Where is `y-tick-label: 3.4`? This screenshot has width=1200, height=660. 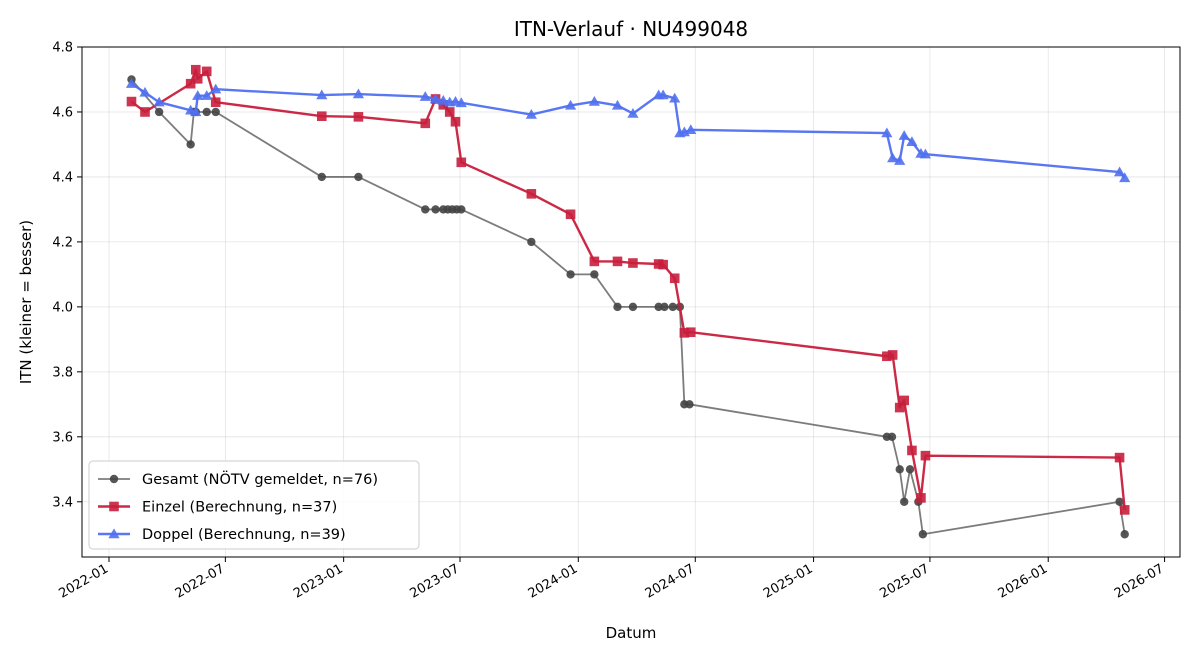
y-tick-label: 3.4 is located at coordinates (62, 502).